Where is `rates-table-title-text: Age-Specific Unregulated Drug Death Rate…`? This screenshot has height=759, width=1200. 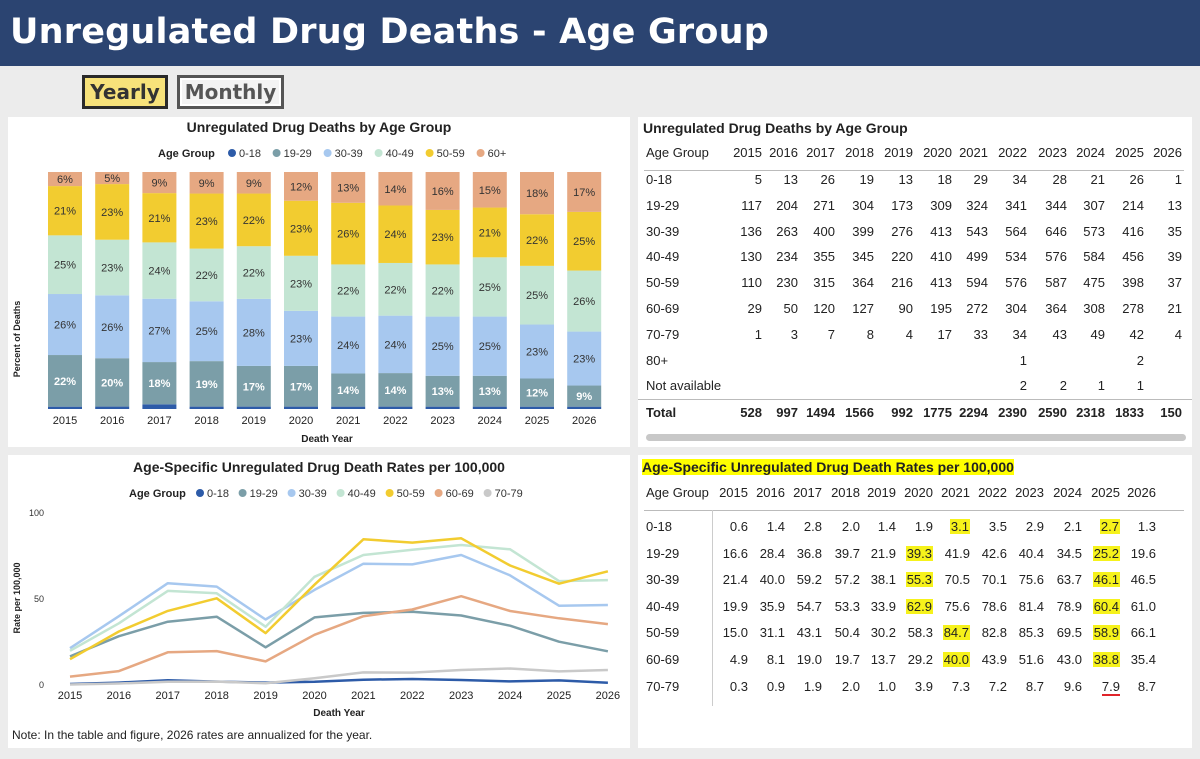 rates-table-title-text: Age-Specific Unregulated Drug Death Rate… is located at coordinates (828, 467).